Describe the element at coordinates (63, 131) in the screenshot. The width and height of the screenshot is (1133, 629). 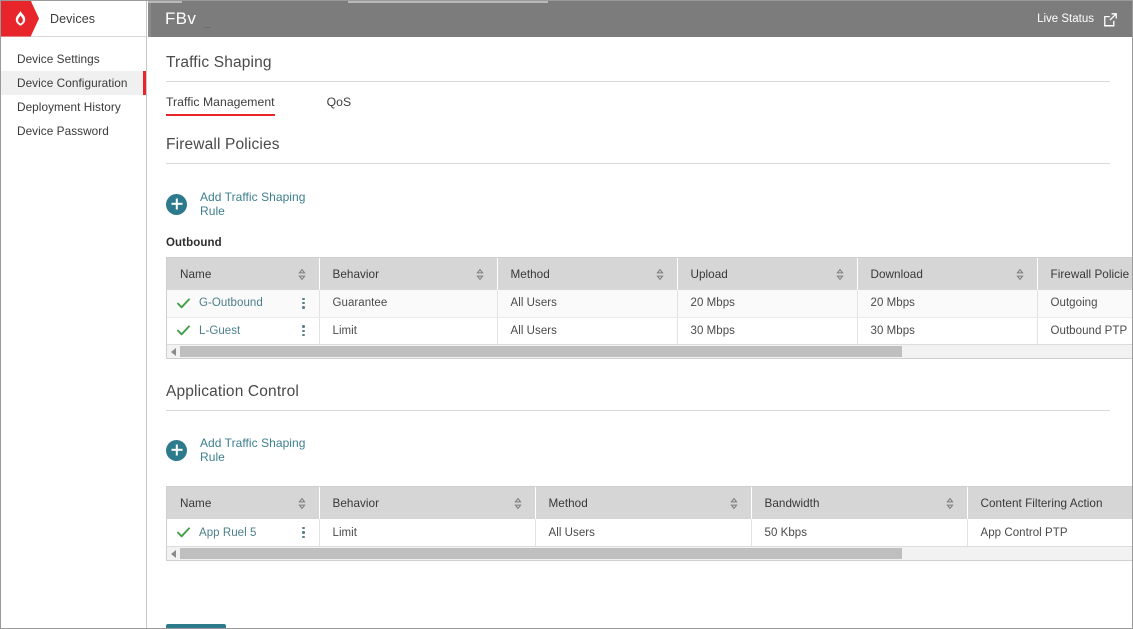
I see `sidebar-item-label: Device Password` at that location.